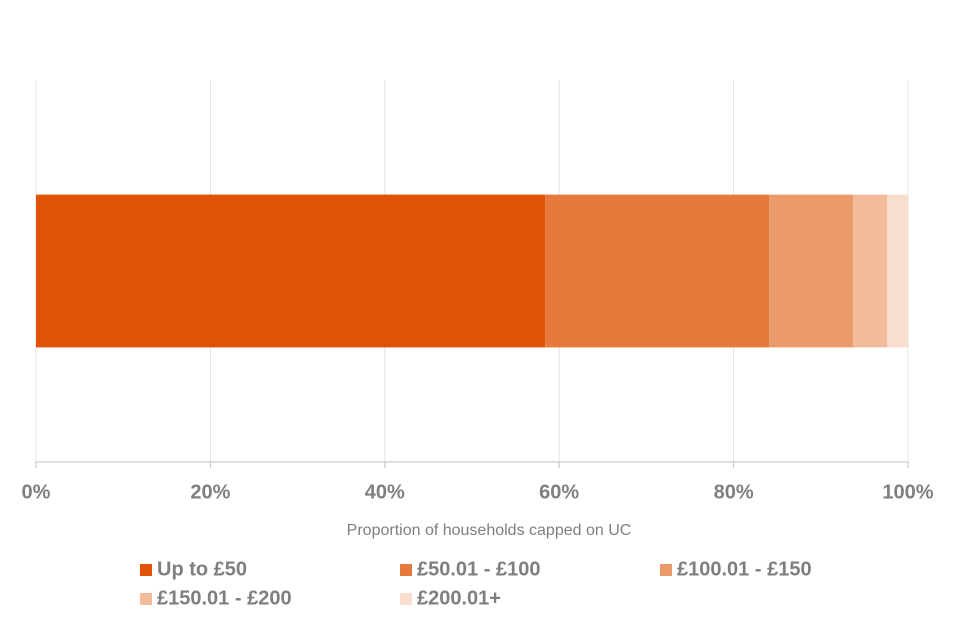 This screenshot has height=640, width=960. I want to click on x-tick-label: 60%, so click(559, 492).